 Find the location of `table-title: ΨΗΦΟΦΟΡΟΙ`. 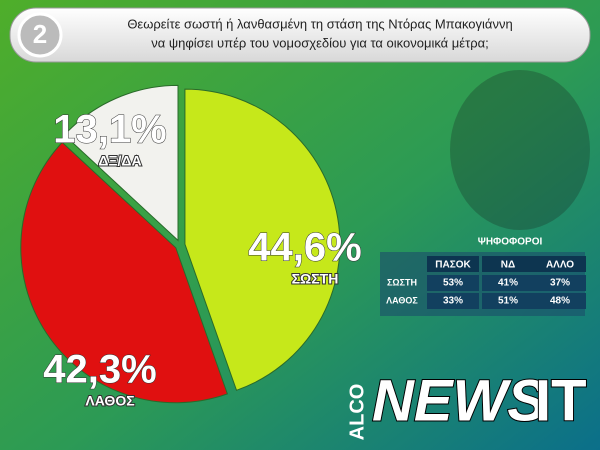

table-title: ΨΗΦΟΦΟΡΟΙ is located at coordinates (510, 242).